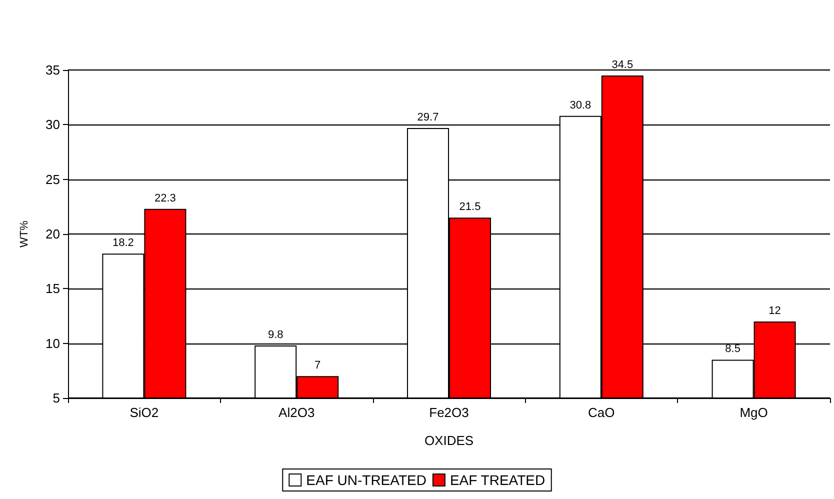 This screenshot has width=834, height=499. I want to click on data-label: 12, so click(774, 310).